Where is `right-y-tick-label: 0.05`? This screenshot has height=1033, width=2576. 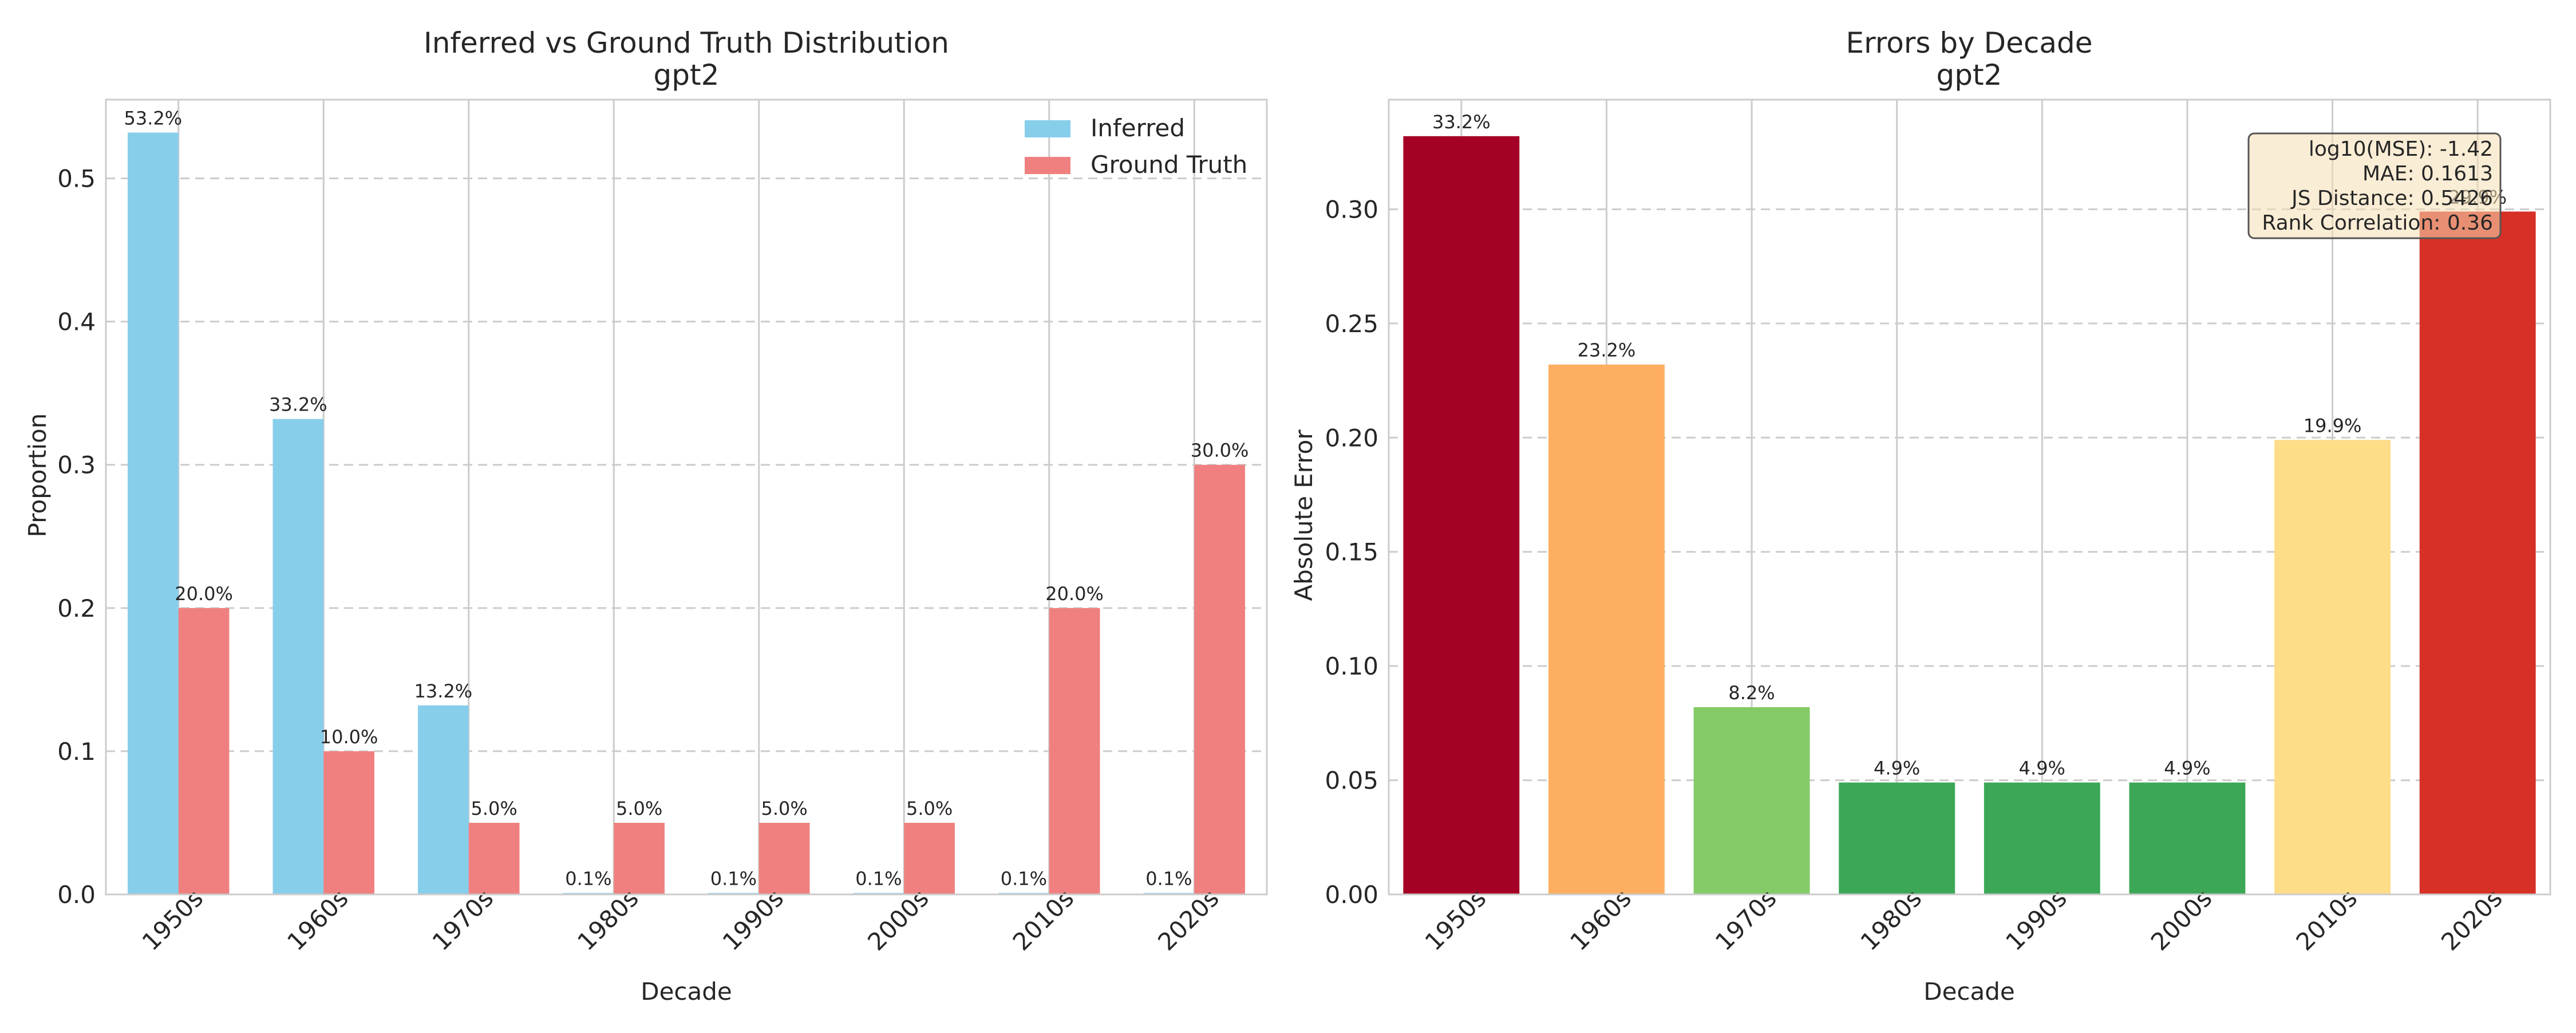 right-y-tick-label: 0.05 is located at coordinates (1351, 781).